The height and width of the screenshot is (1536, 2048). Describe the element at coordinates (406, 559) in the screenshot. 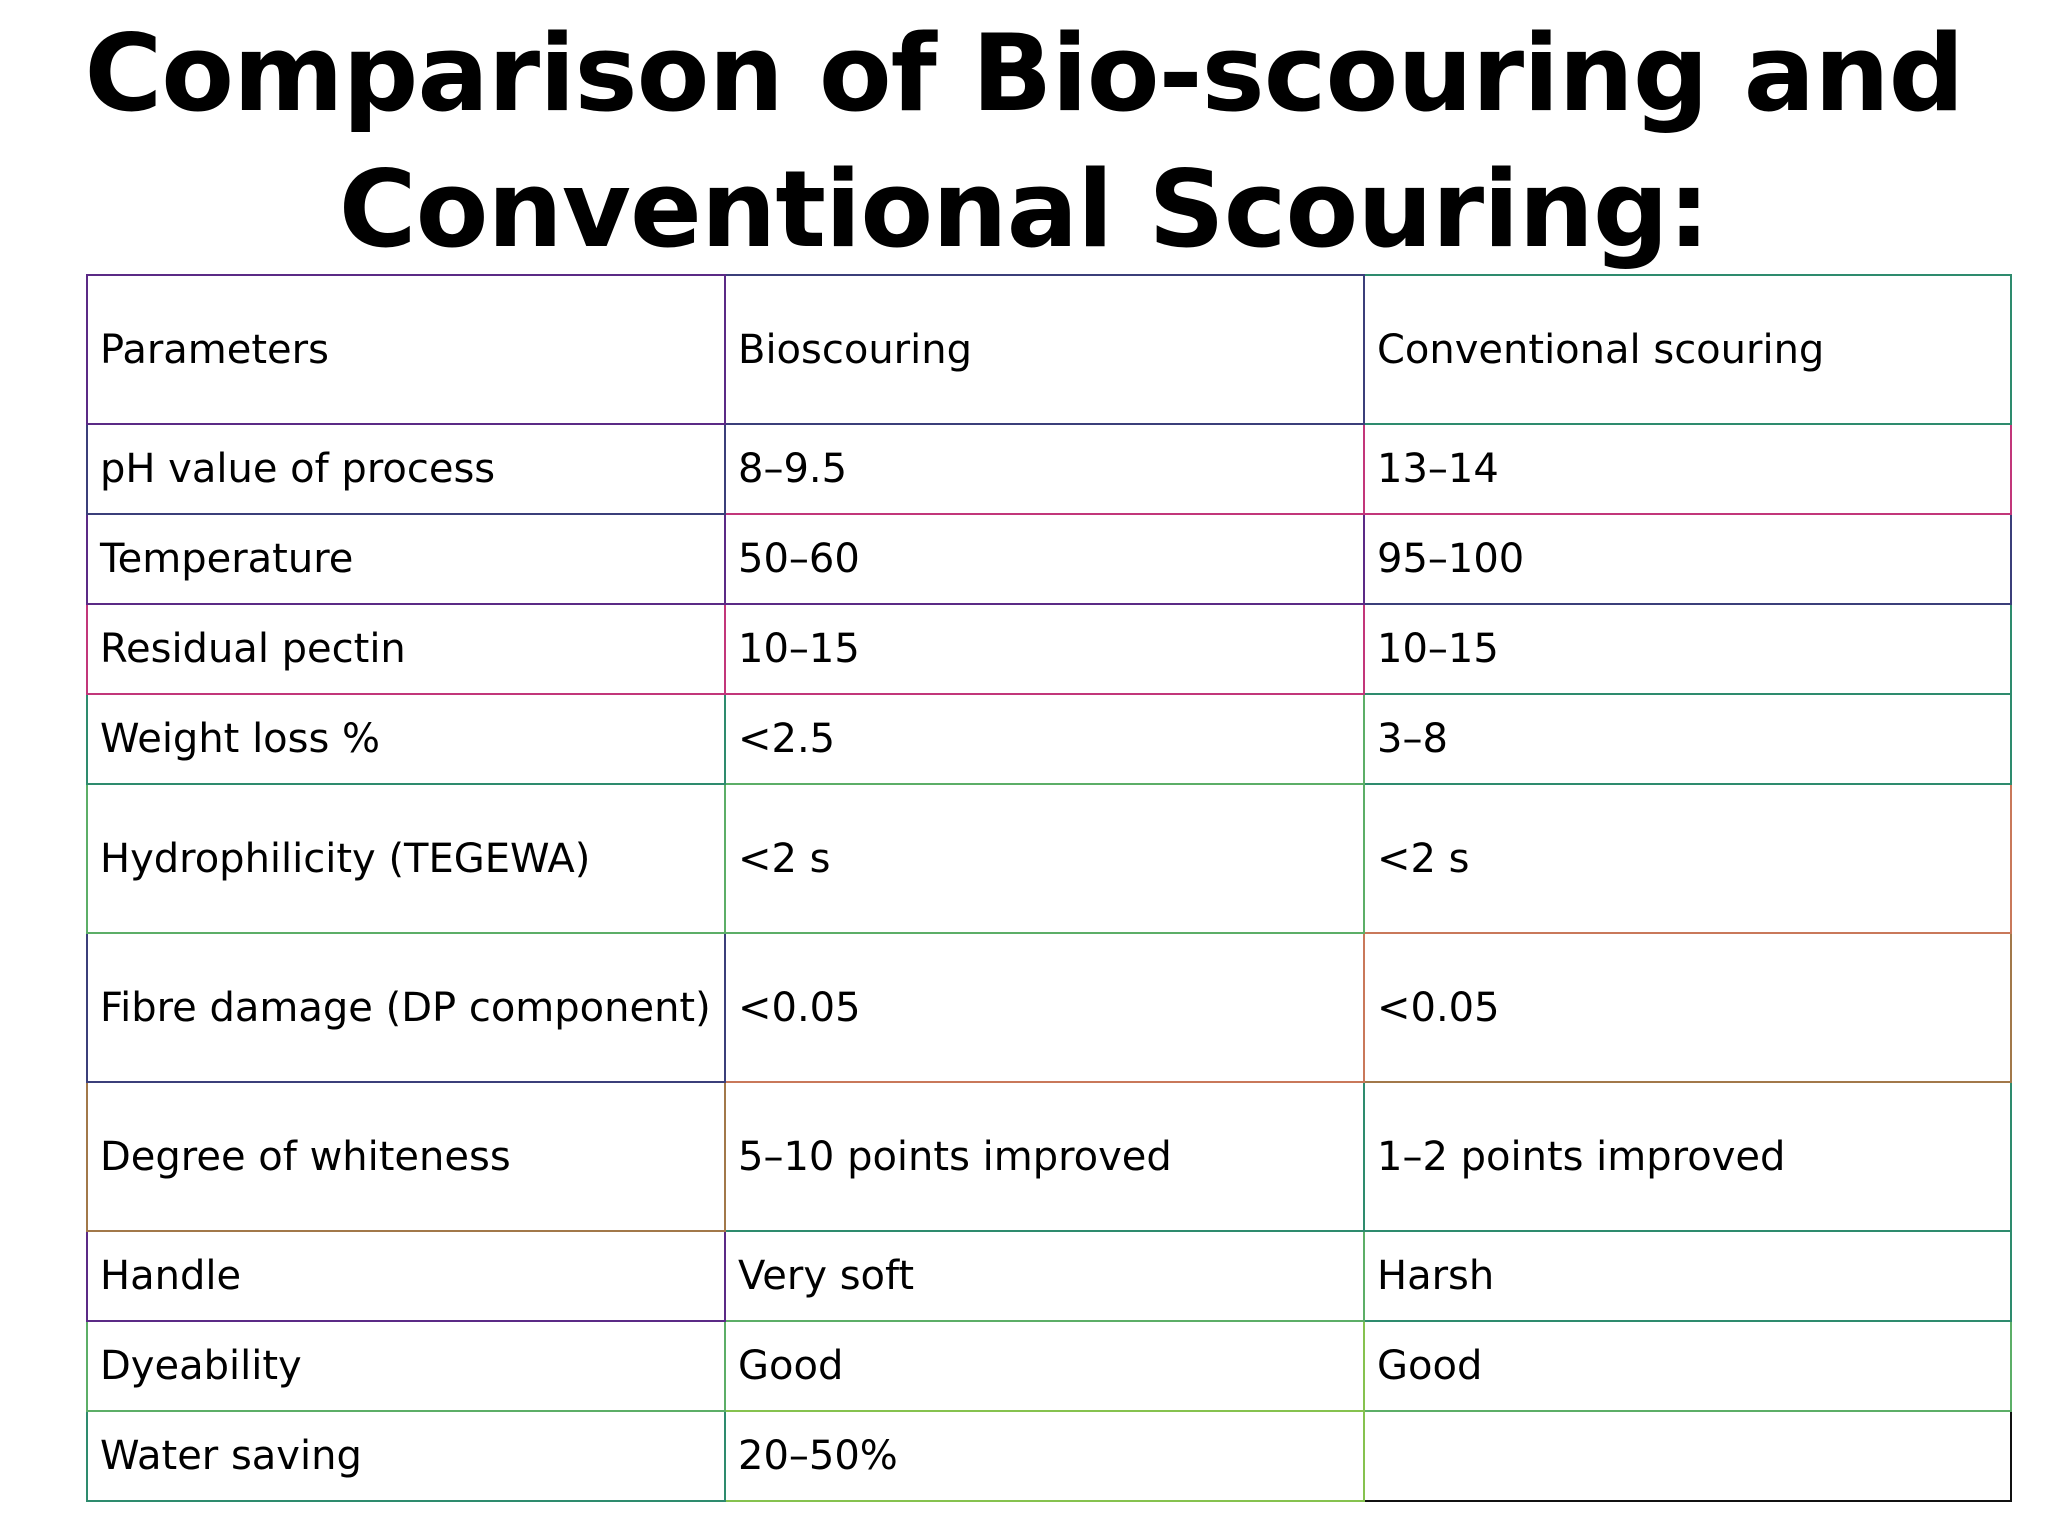

I see `table-cell-parameter: Temperature` at that location.